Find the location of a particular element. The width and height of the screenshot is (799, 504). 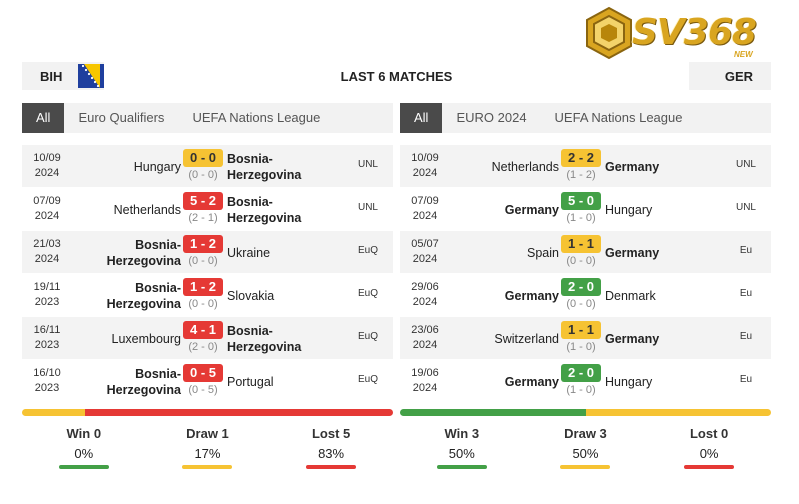

tab-euro-2024: EURO 2024 is located at coordinates (491, 117).